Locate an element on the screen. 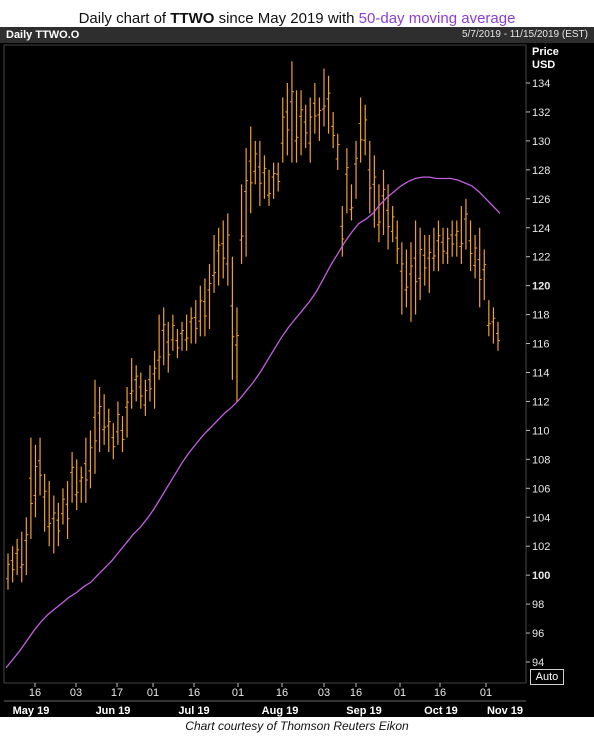  x-month-label: Sep 19 is located at coordinates (363, 711).